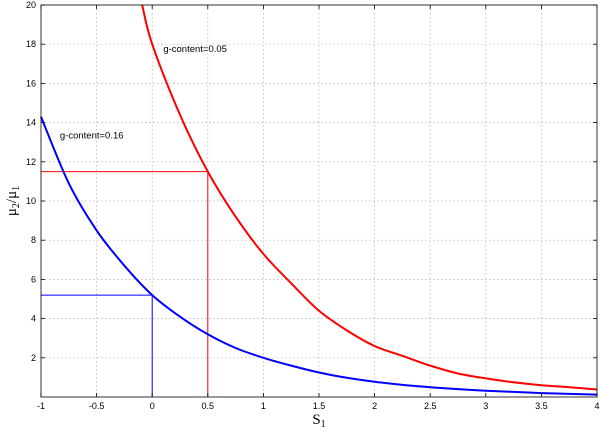 The width and height of the screenshot is (600, 432). Describe the element at coordinates (31, 83) in the screenshot. I see `y-tick-label: 16` at that location.